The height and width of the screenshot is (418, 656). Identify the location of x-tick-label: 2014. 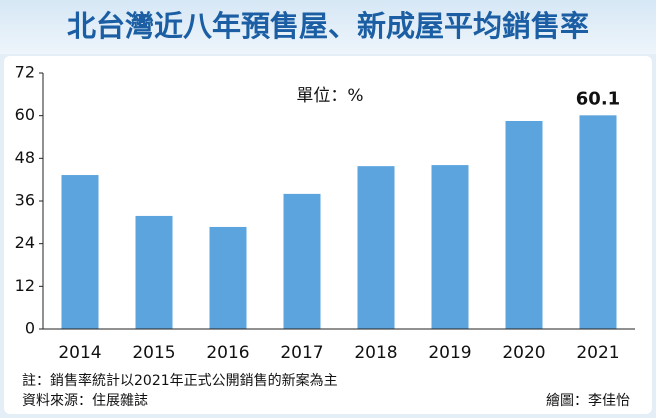
(79, 353).